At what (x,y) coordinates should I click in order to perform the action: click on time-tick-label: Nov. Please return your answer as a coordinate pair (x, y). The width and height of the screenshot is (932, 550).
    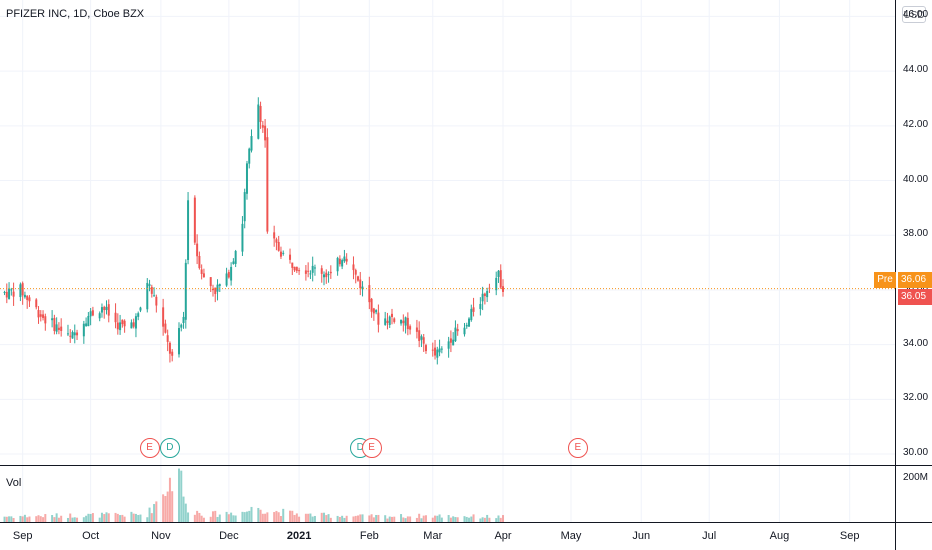
    Looking at the image, I should click on (161, 536).